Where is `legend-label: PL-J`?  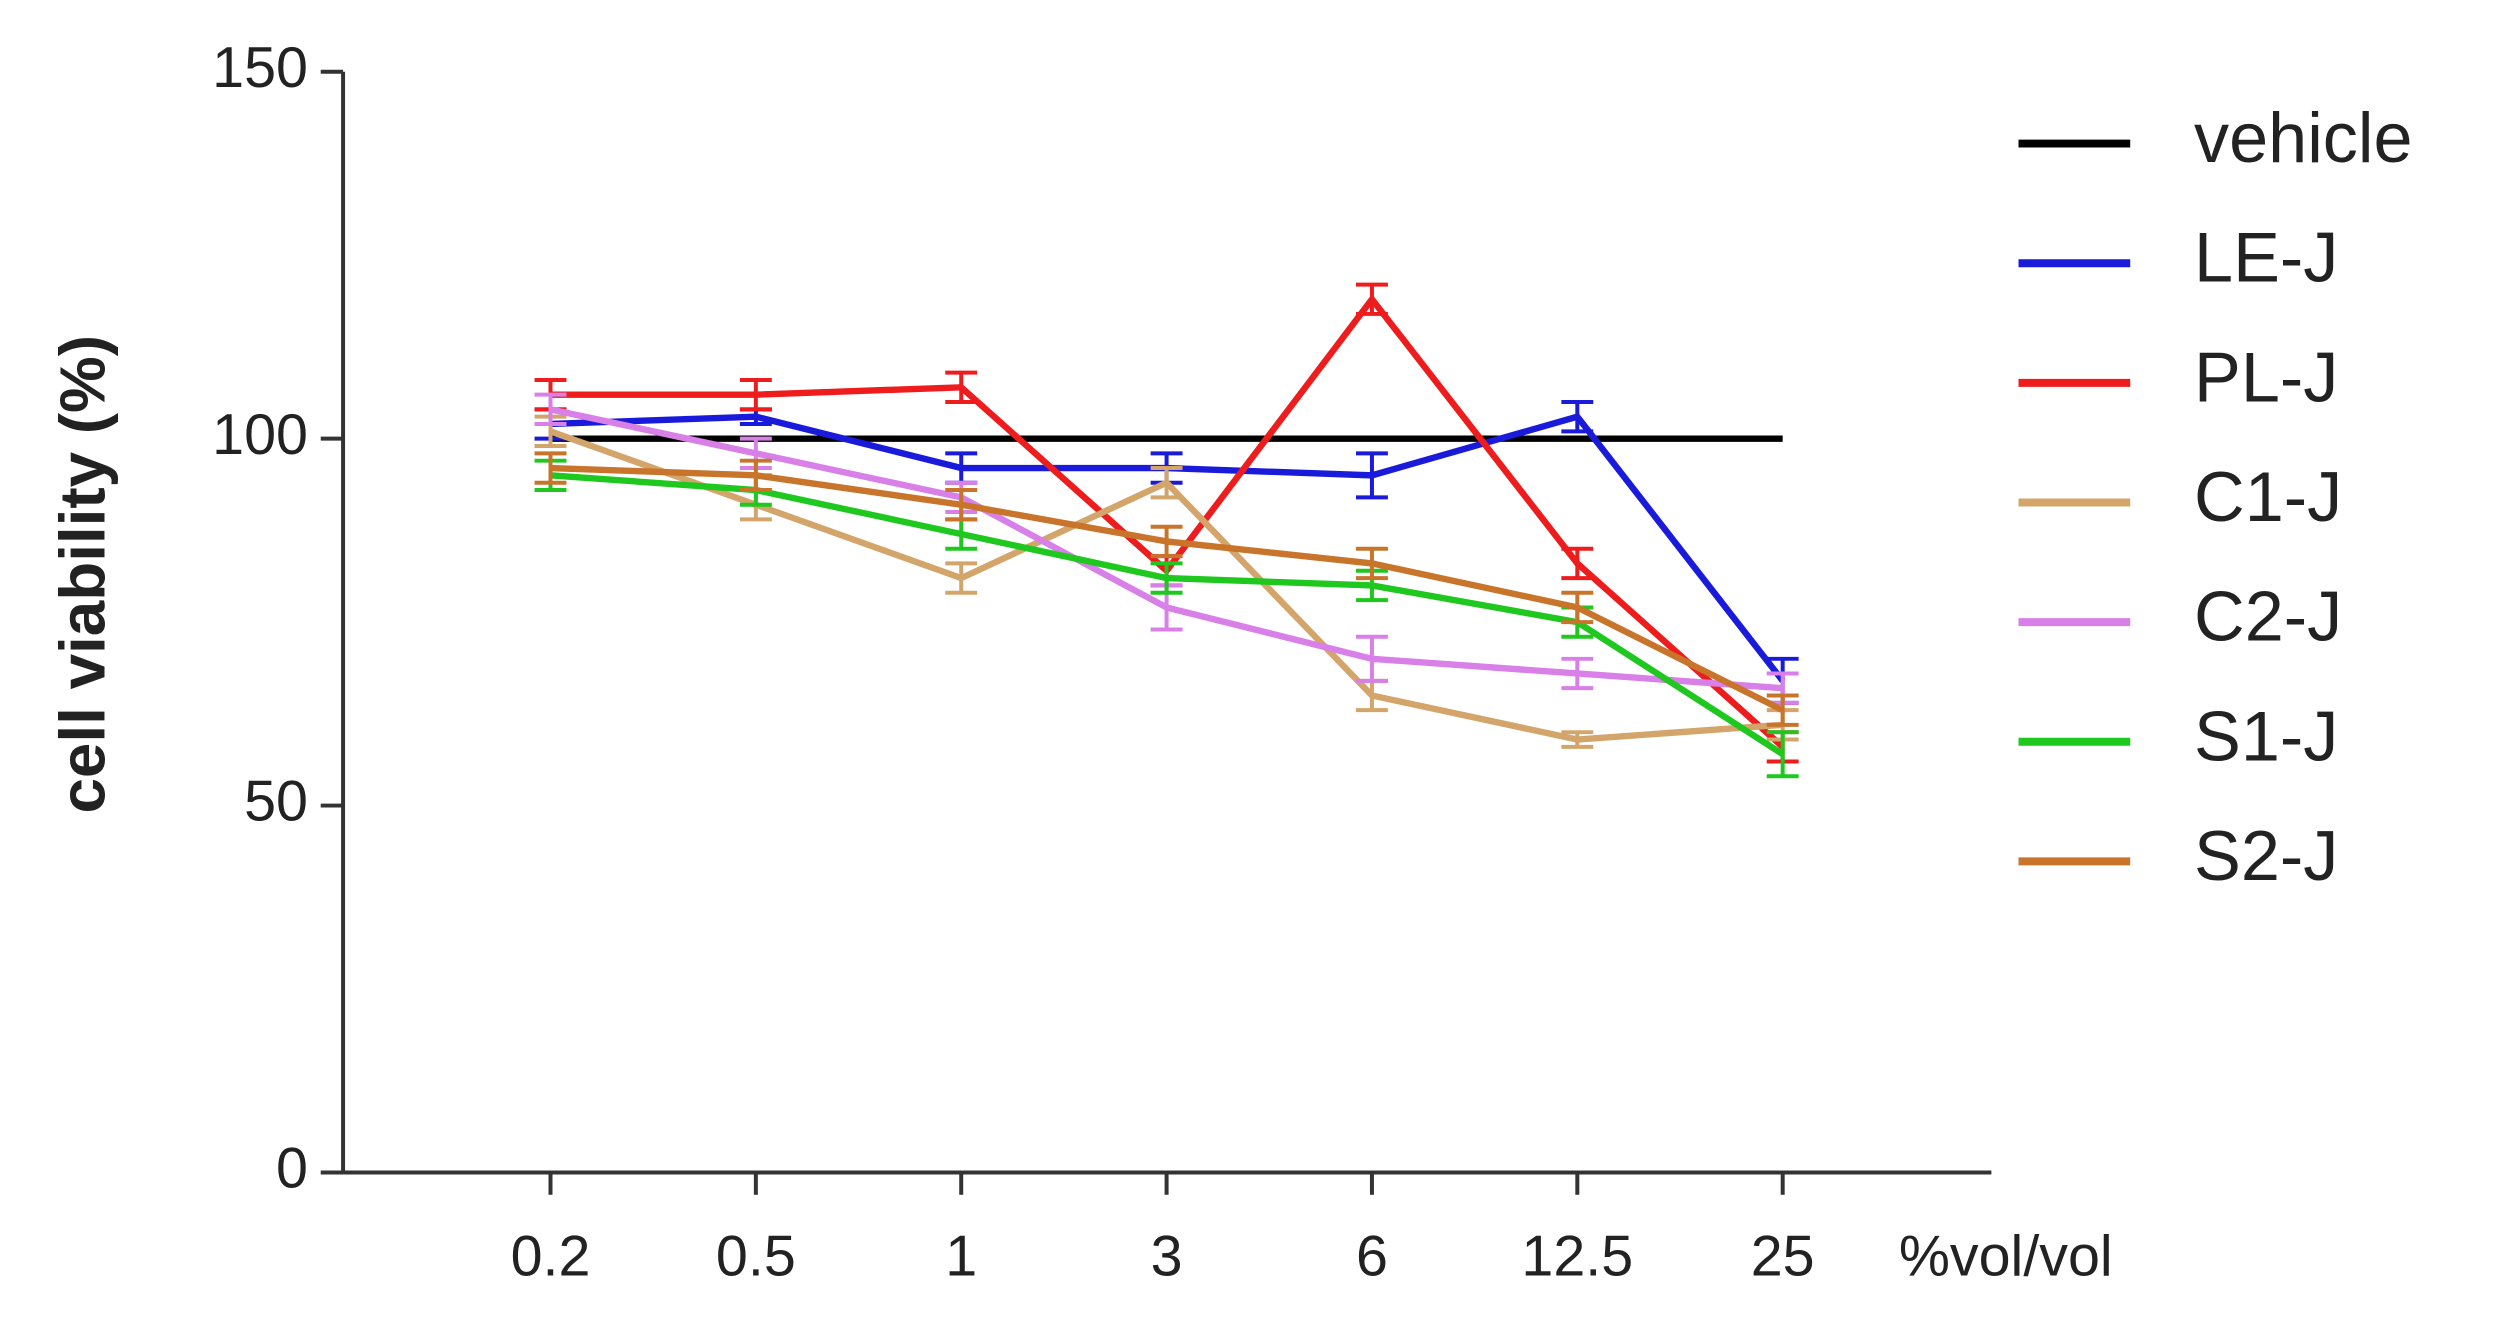
legend-label: PL-J is located at coordinates (2266, 376).